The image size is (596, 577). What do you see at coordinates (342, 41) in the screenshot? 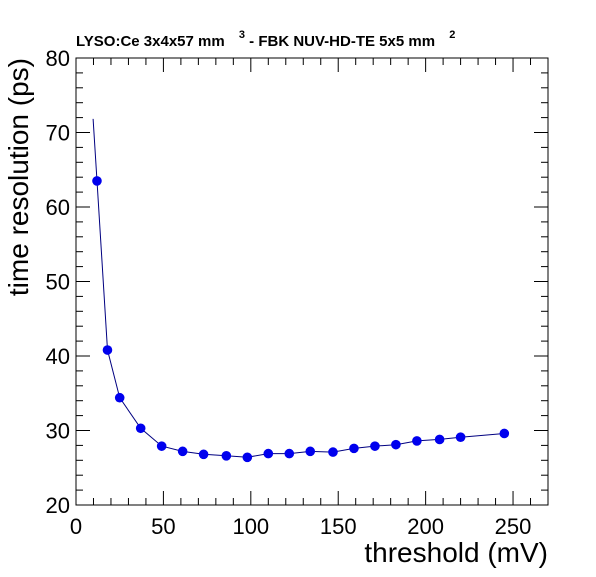
I see `chart-title-sensor: - FBK NUV-HD-TE 5x5 mm` at bounding box center [342, 41].